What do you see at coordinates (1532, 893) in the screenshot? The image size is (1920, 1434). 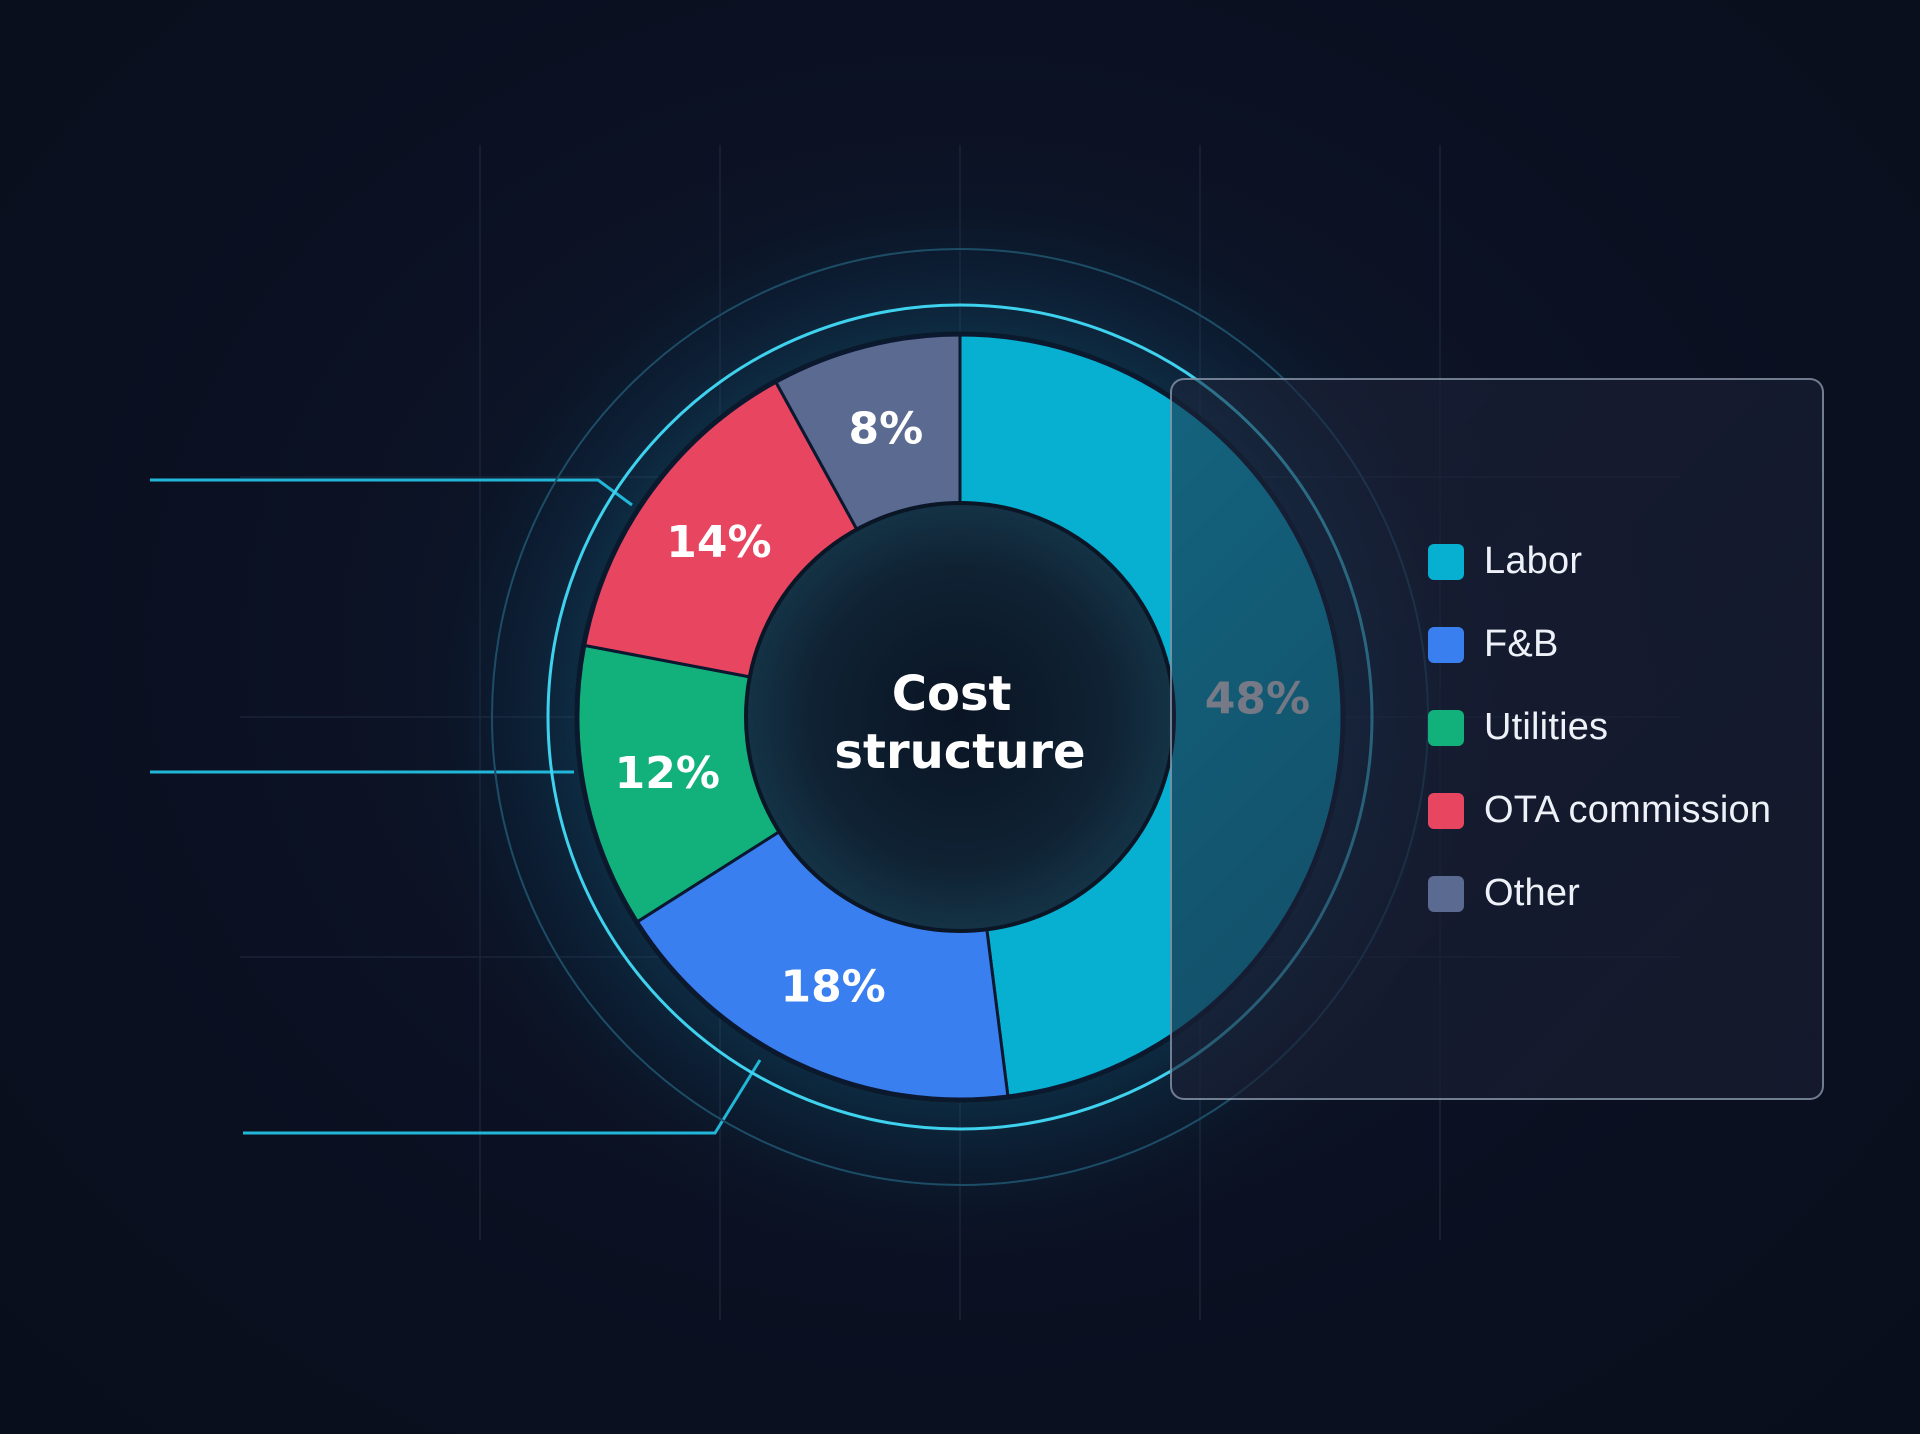 I see `legend-label: Other` at bounding box center [1532, 893].